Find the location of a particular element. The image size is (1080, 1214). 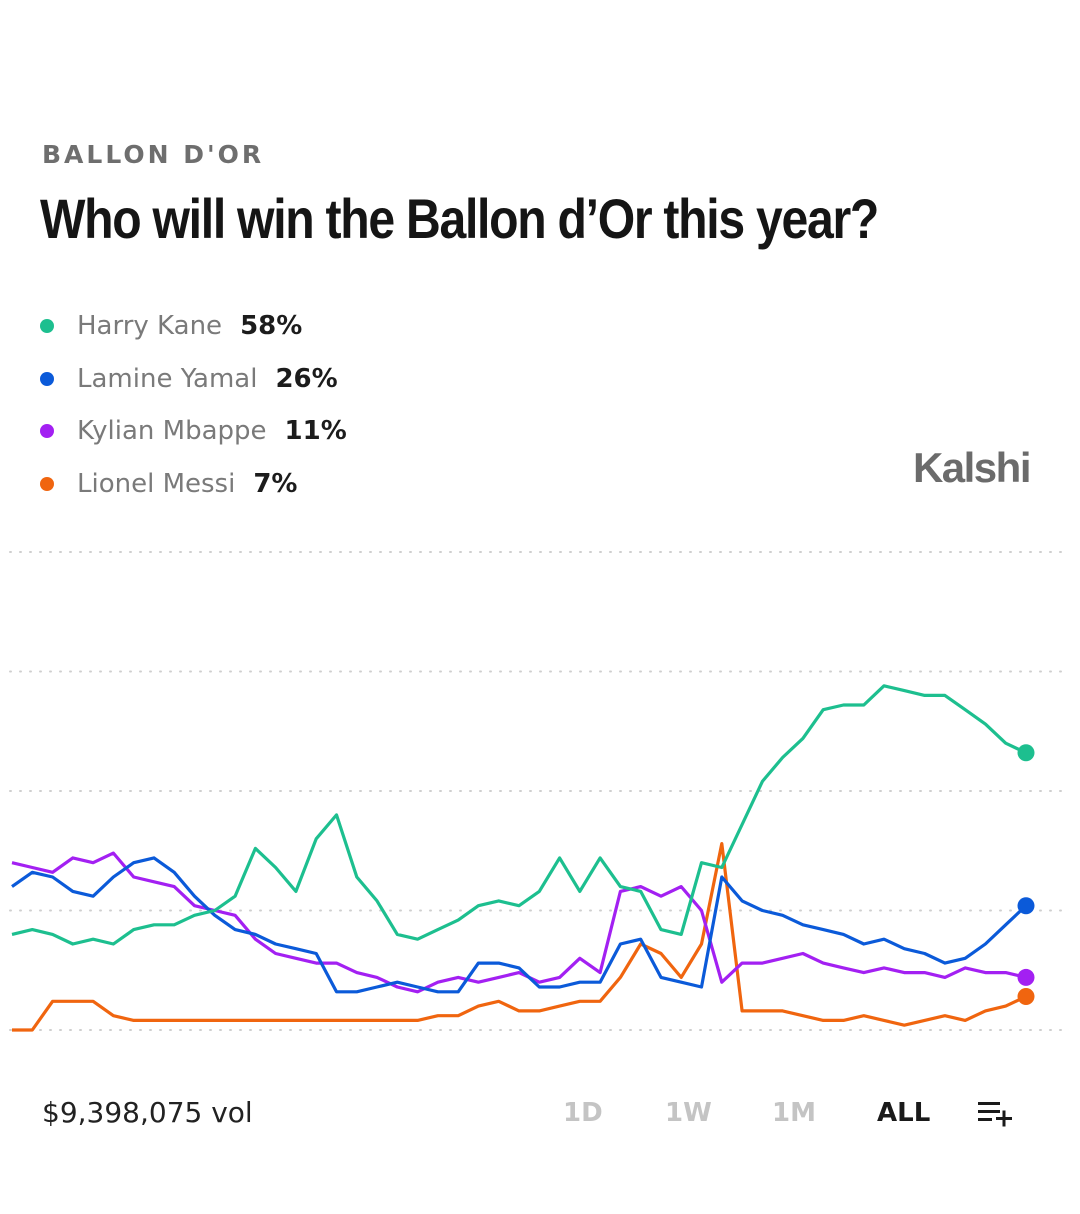

legend-name: Harry Kane is located at coordinates (150, 326).